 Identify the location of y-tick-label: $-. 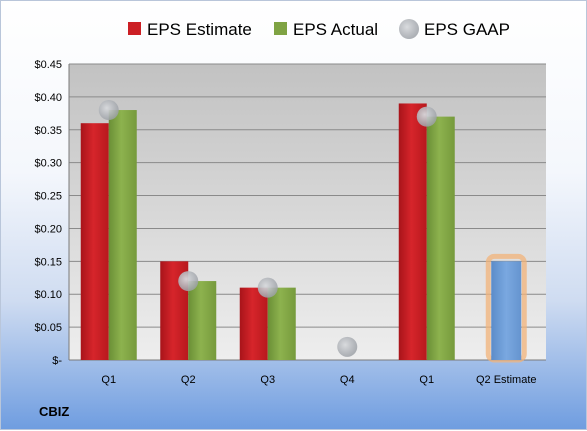
(57, 361).